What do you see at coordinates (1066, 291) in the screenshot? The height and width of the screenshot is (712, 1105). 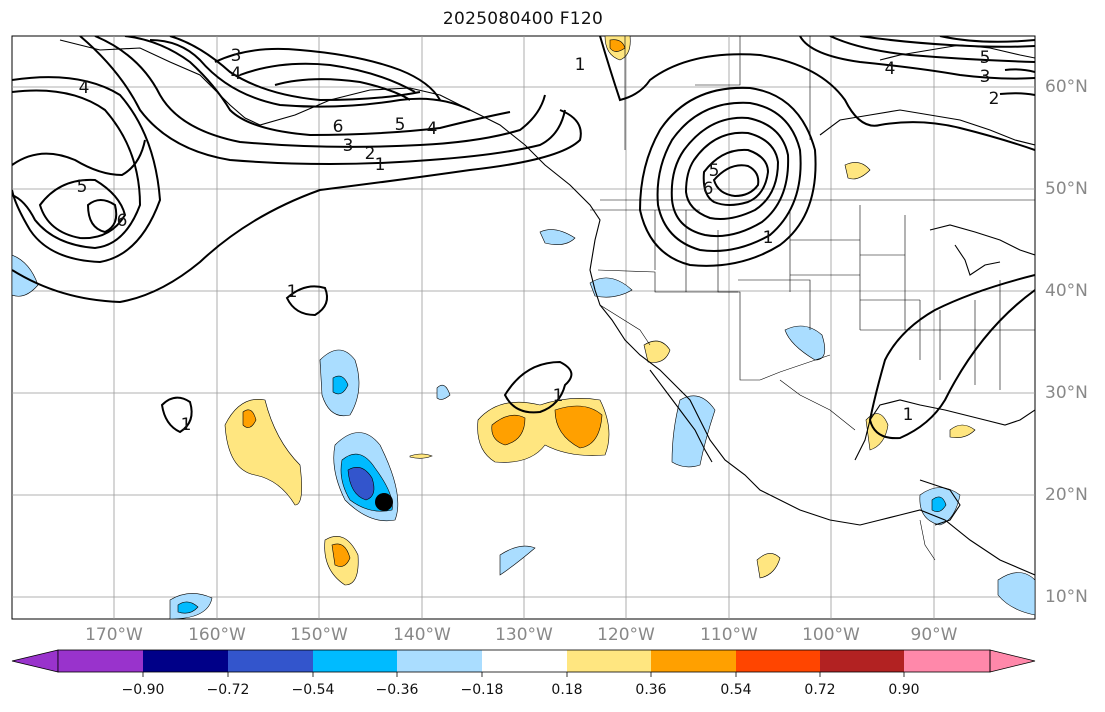 I see `lat-label: 40°N` at bounding box center [1066, 291].